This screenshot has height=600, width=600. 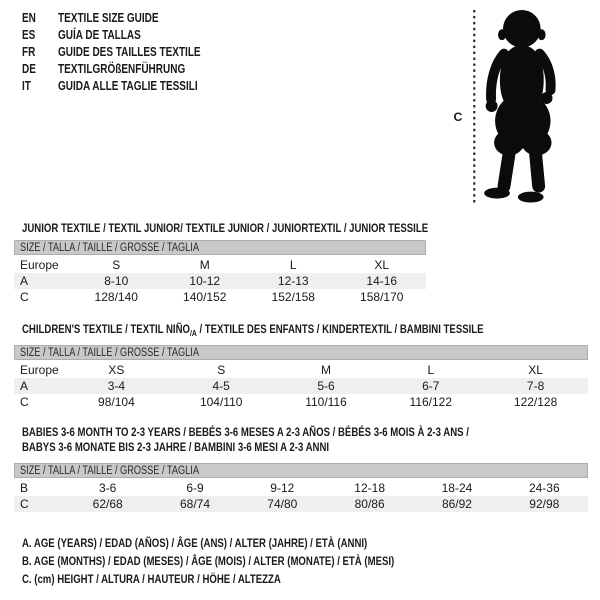 I want to click on height-c-label: C, so click(x=458, y=117).